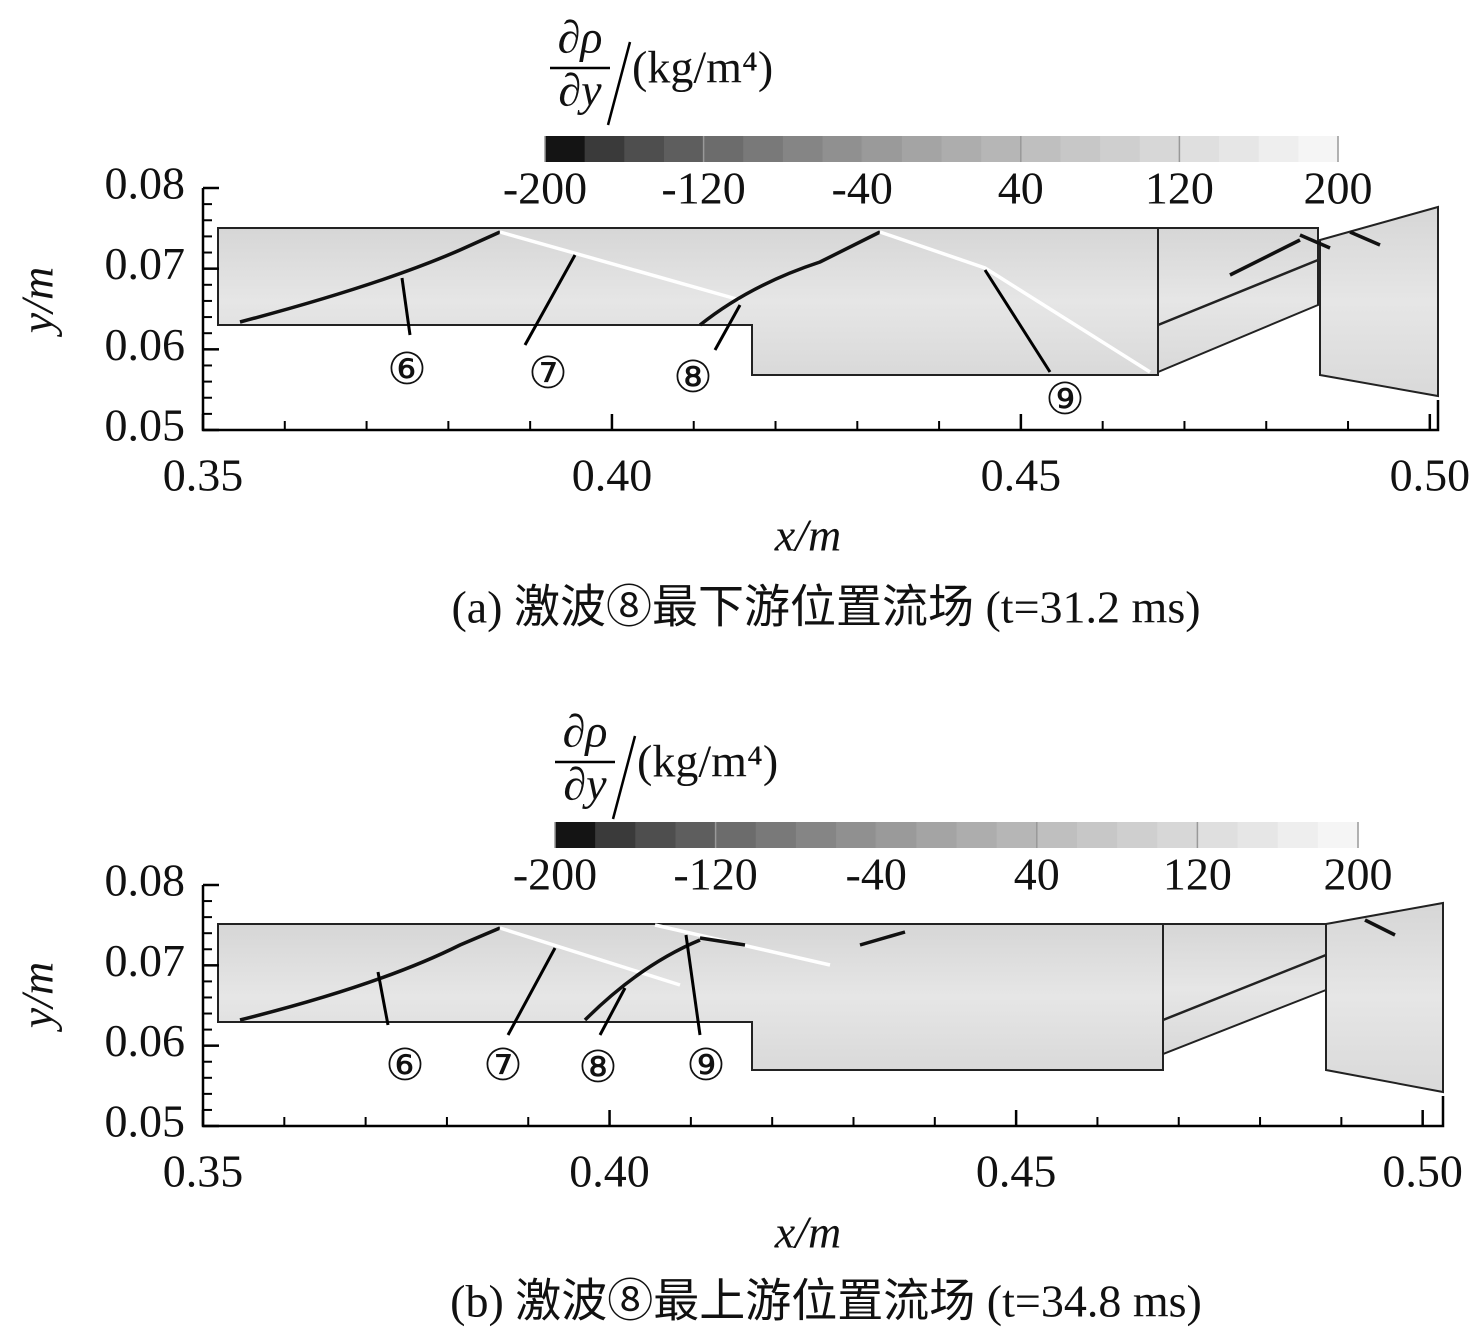 The height and width of the screenshot is (1339, 1476). What do you see at coordinates (826, 1301) in the screenshot?
I see `caption: (b) 激波⑧最上游位置流场 (t=34.8 ms)` at bounding box center [826, 1301].